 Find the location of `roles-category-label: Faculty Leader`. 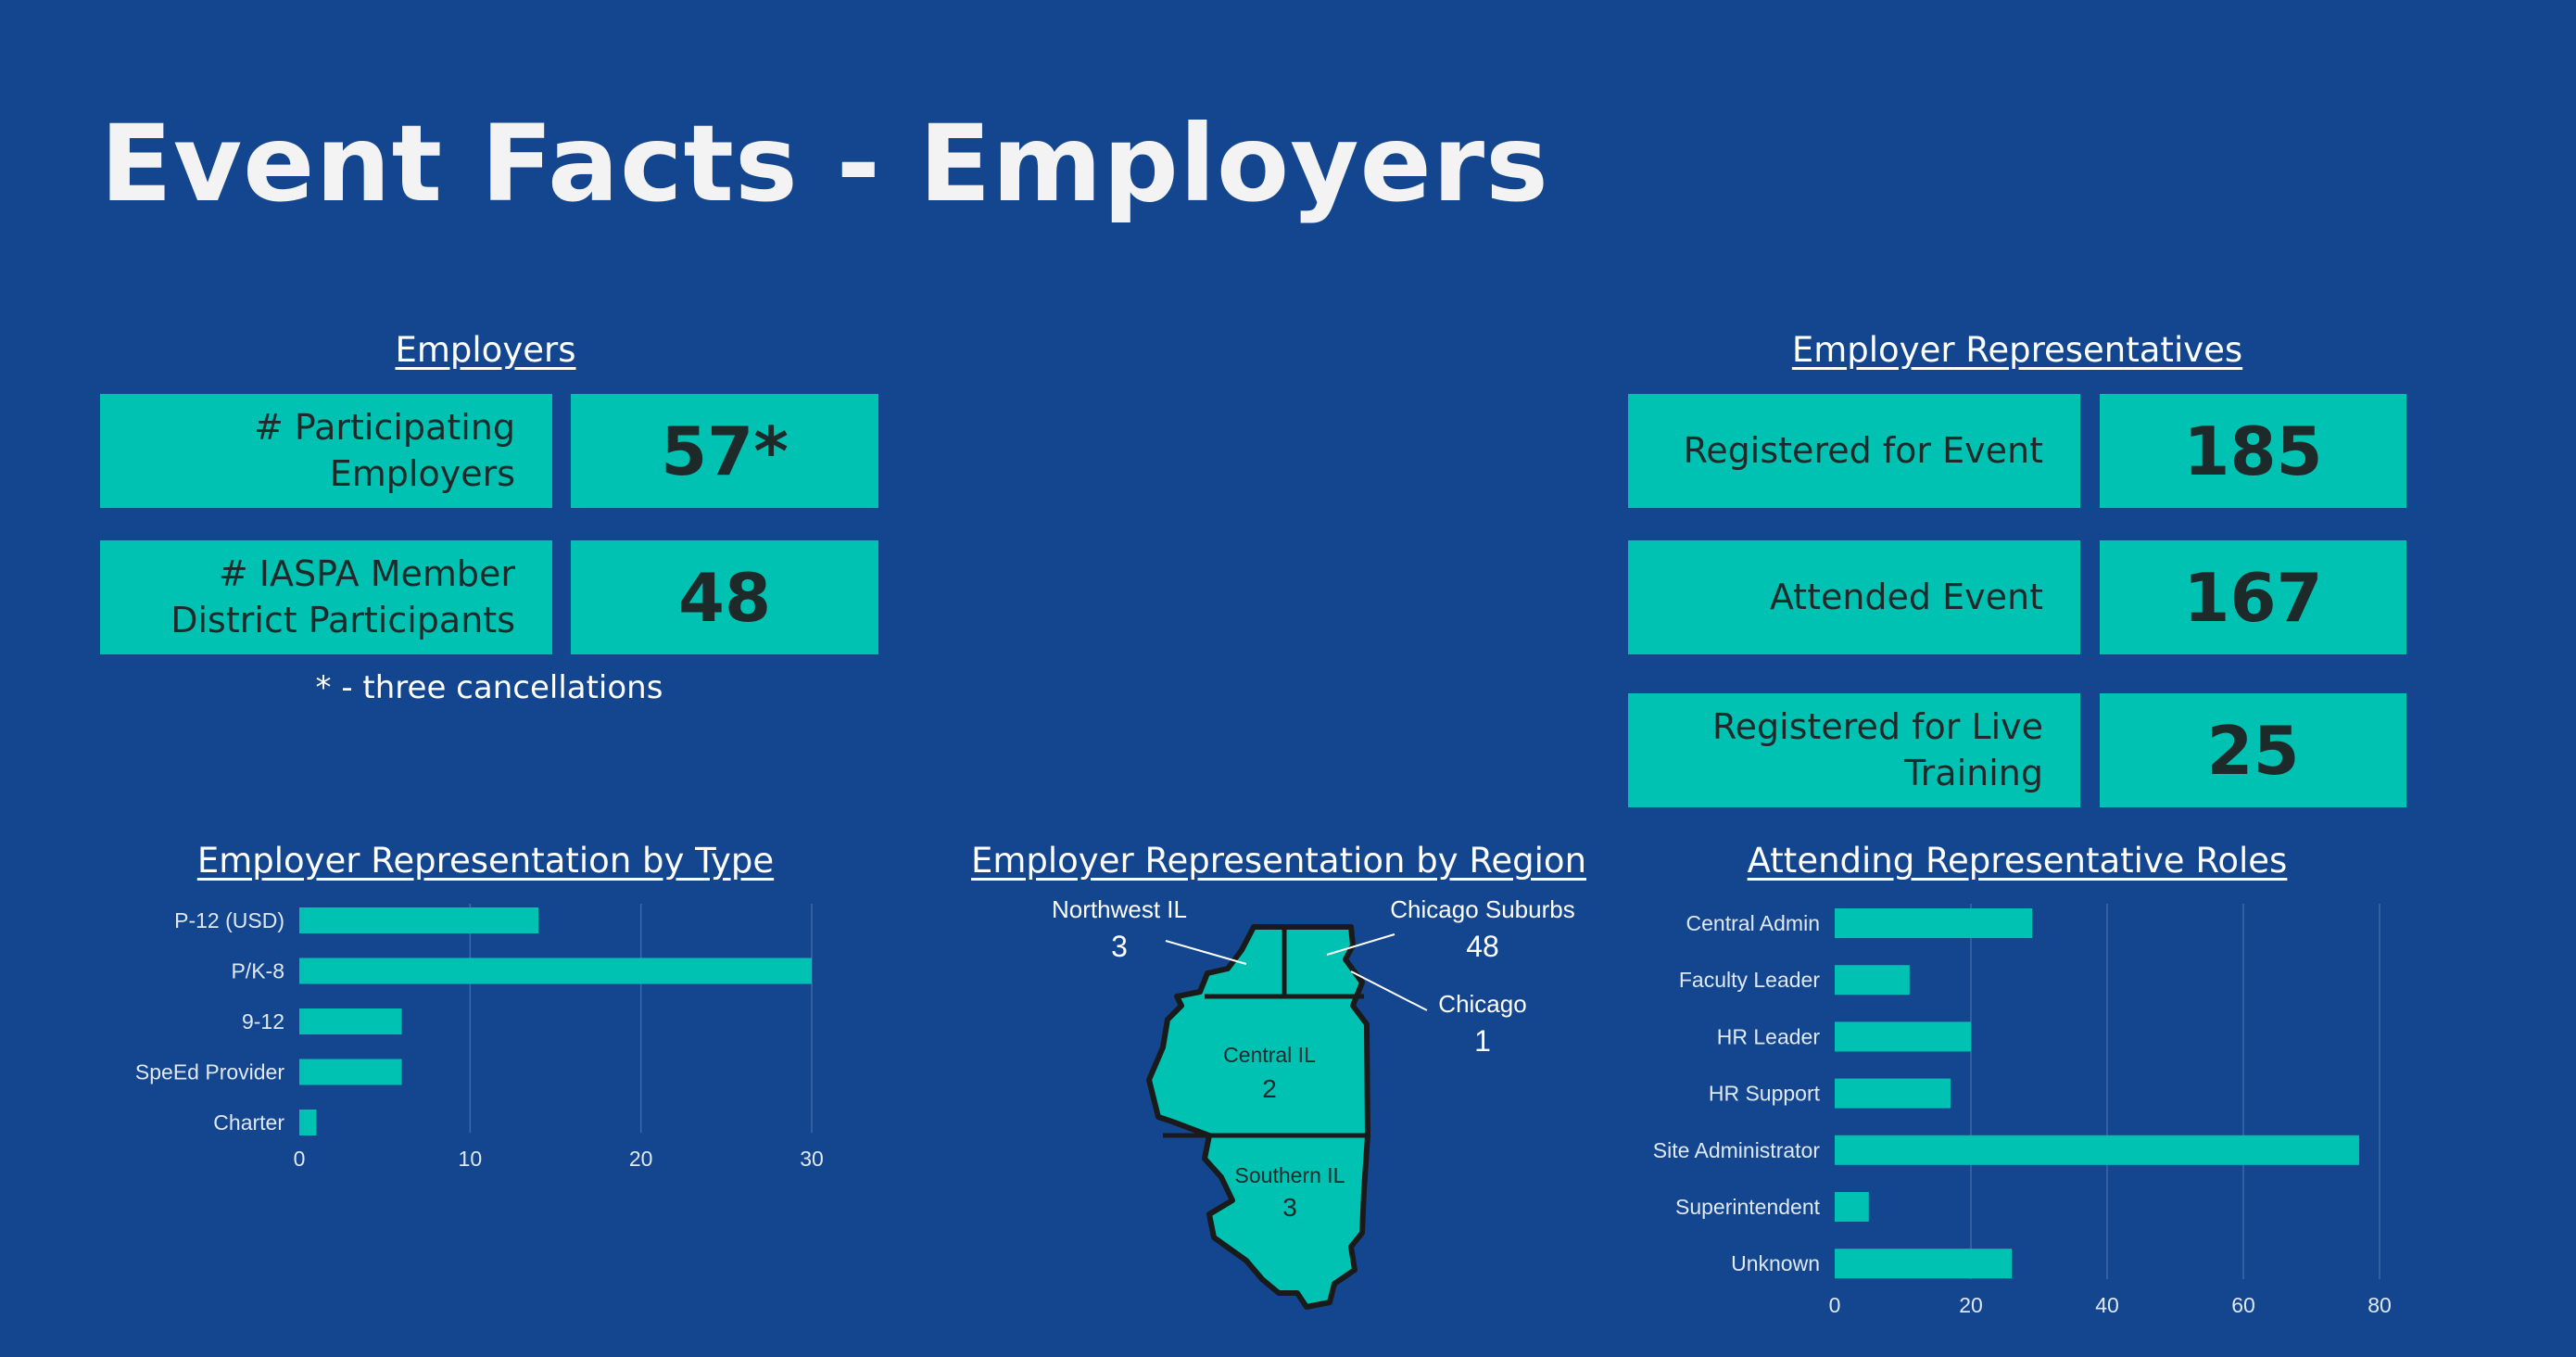

roles-category-label: Faculty Leader is located at coordinates (1750, 980).